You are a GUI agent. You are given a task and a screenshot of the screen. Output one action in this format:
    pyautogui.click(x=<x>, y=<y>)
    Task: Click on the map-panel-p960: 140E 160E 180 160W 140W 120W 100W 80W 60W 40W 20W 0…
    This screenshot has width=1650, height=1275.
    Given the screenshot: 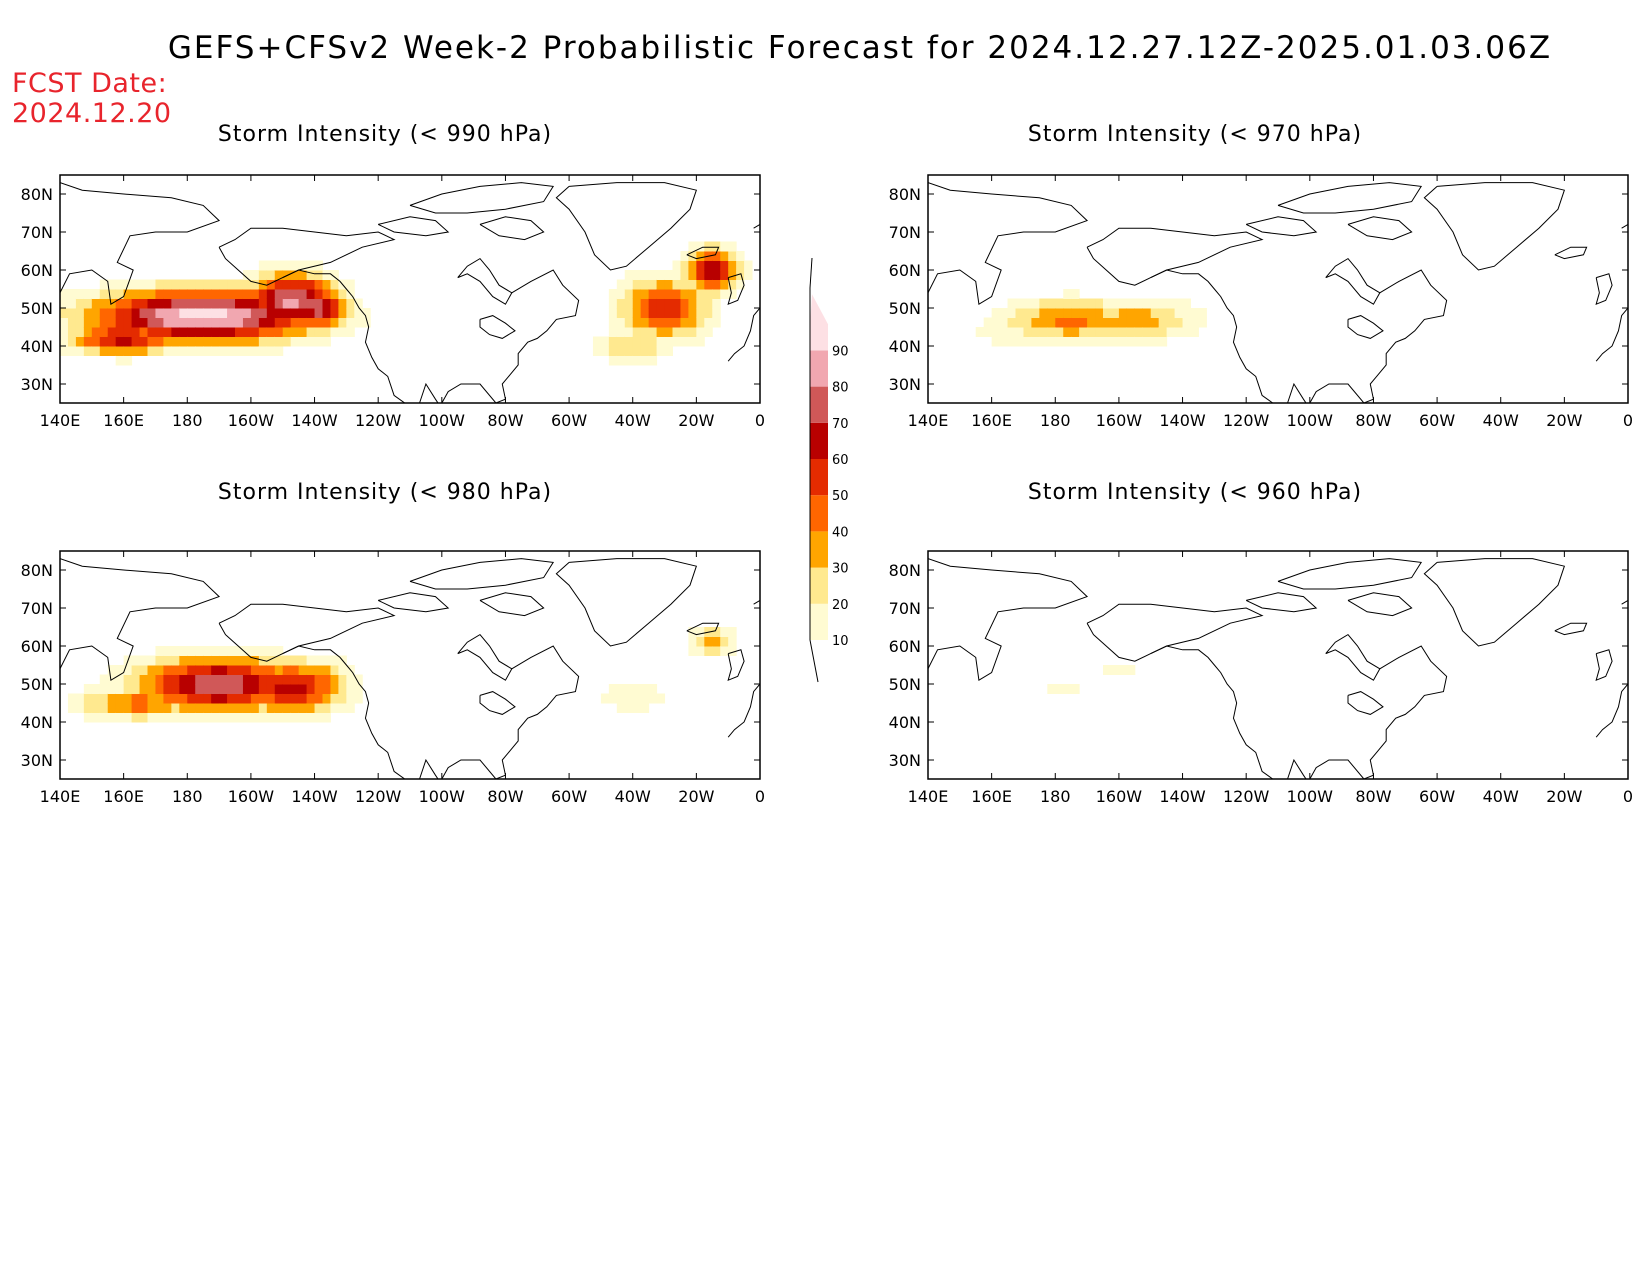 What is the action you would take?
    pyautogui.click(x=1261, y=678)
    